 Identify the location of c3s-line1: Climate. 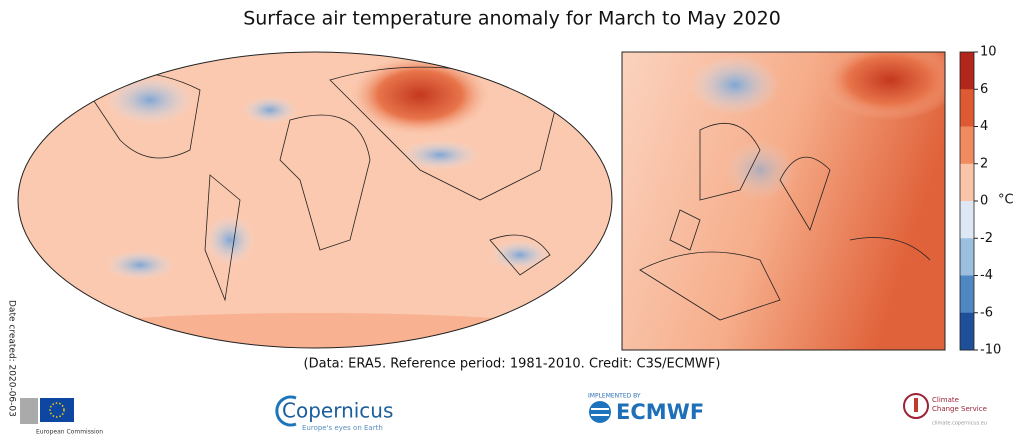
(945, 400).